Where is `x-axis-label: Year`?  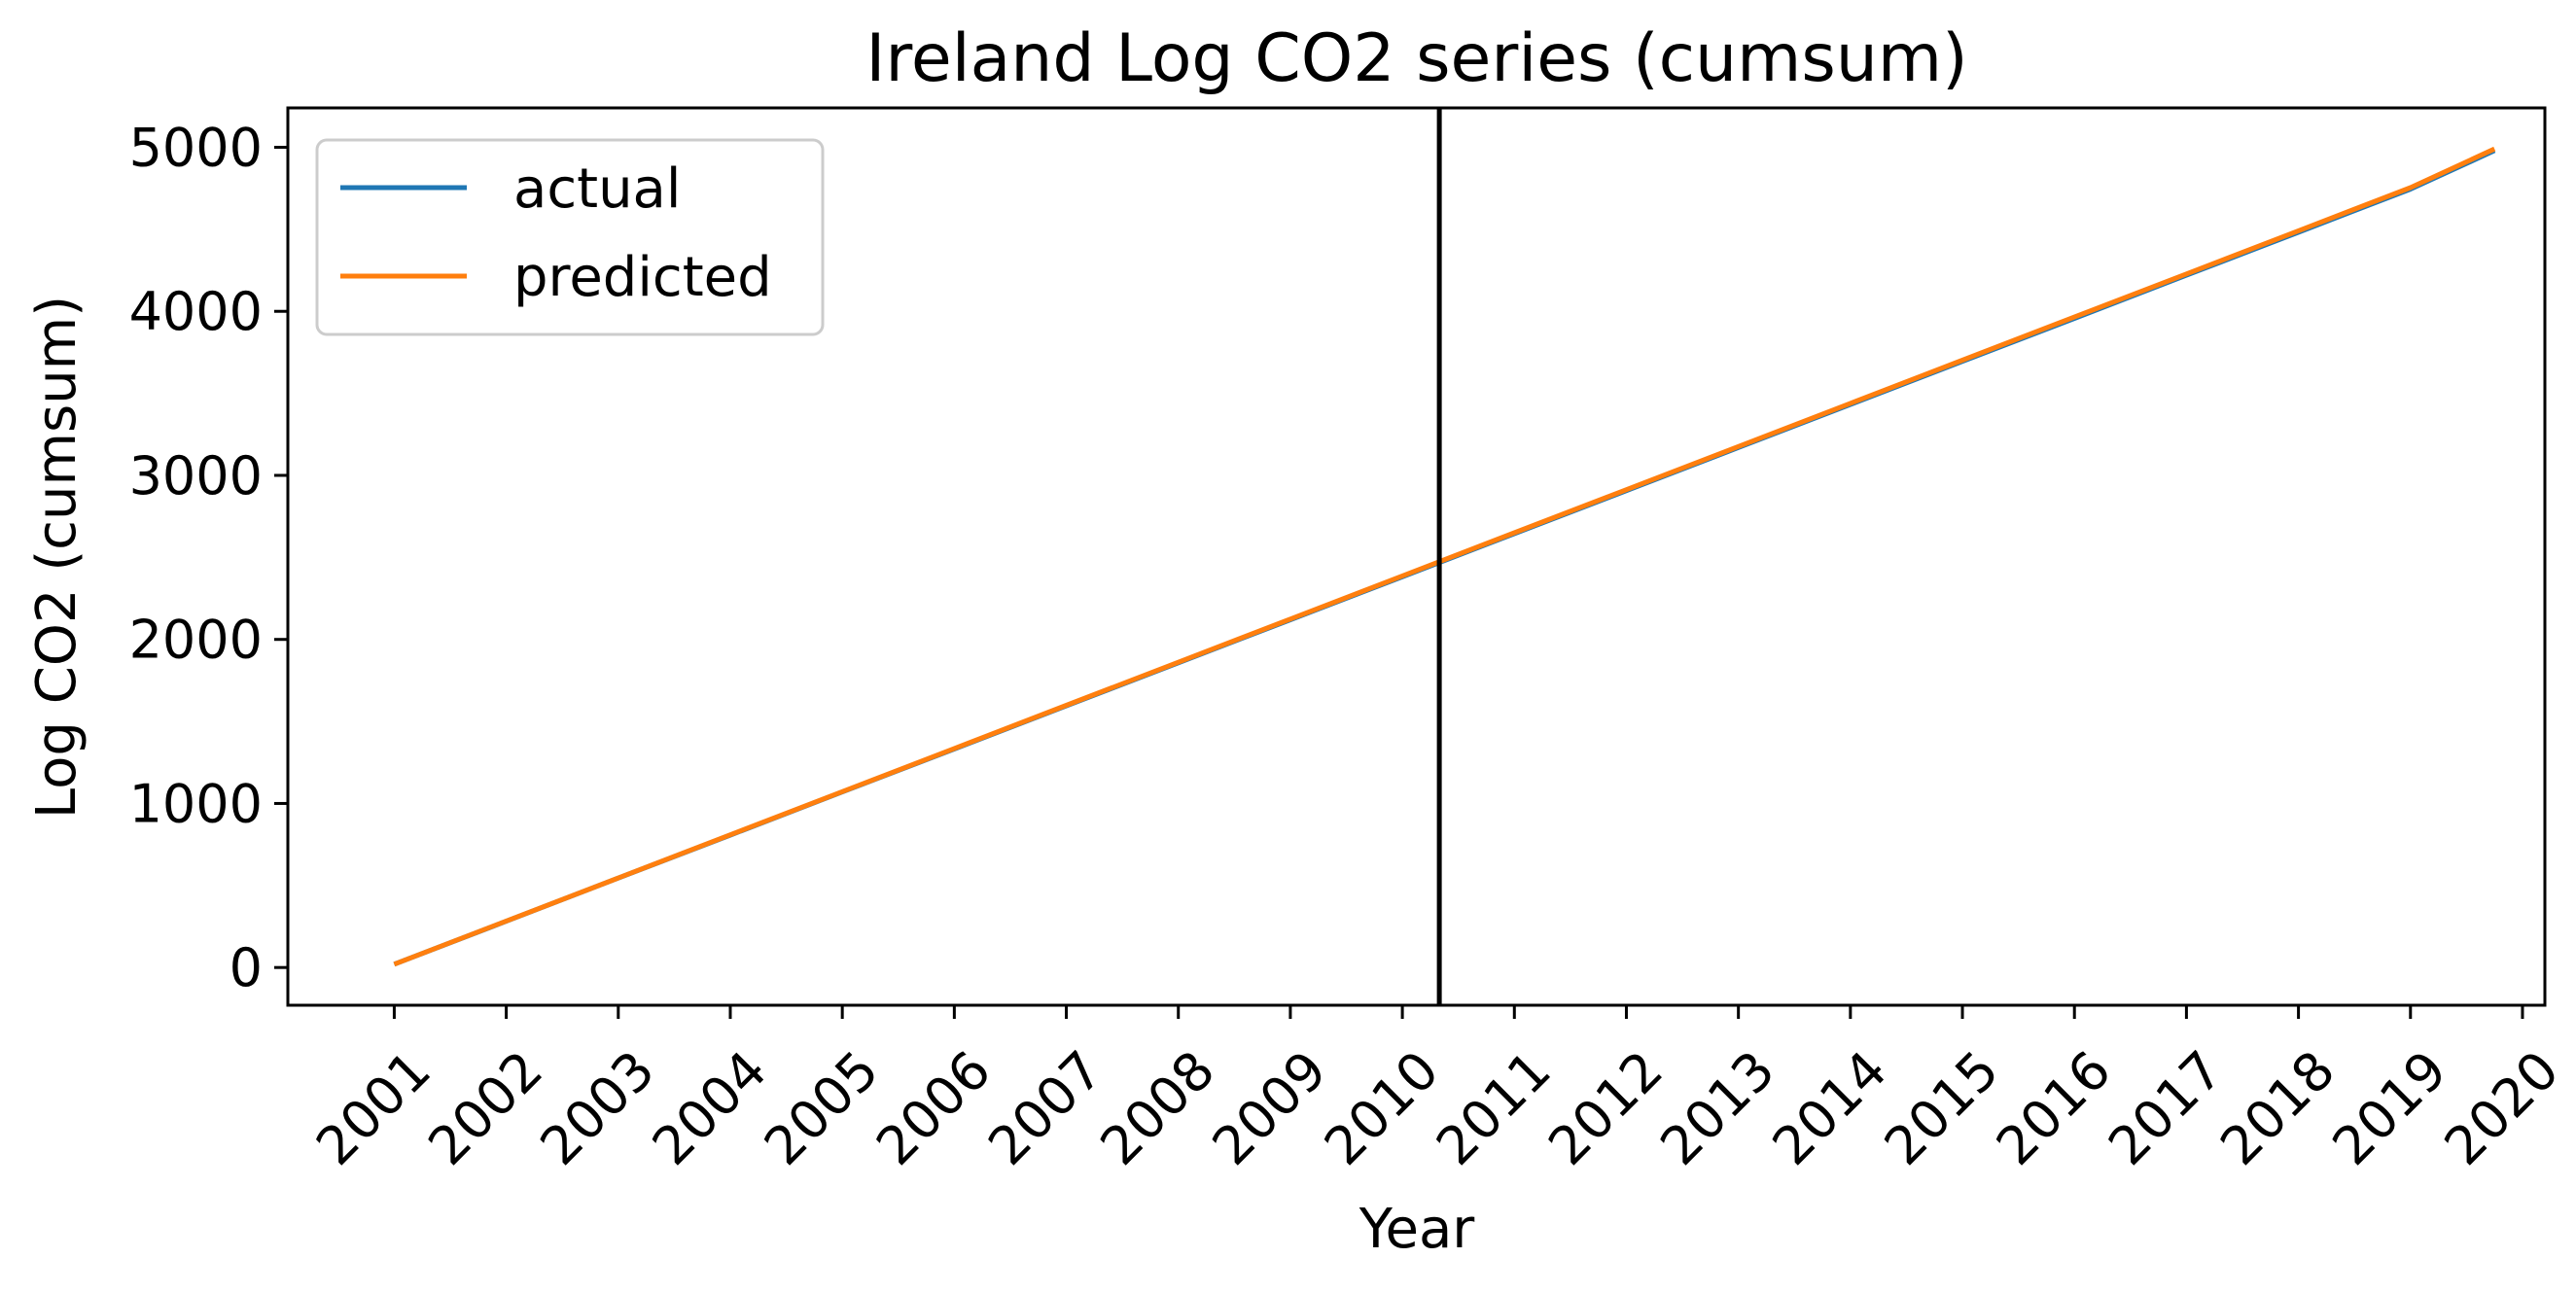 x-axis-label: Year is located at coordinates (1418, 1229).